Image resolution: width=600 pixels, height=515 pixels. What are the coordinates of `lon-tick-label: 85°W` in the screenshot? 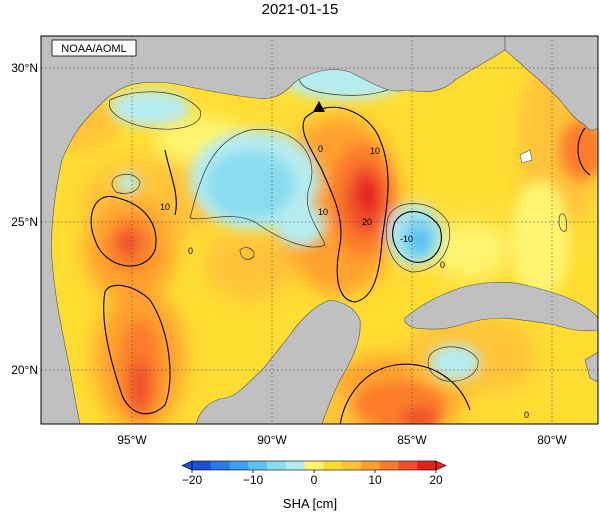 It's located at (412, 440).